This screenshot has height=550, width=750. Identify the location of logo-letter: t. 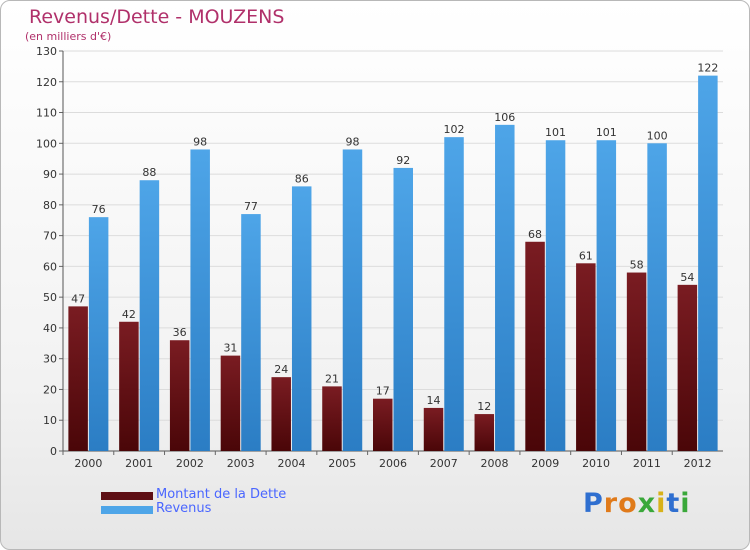
(673, 503).